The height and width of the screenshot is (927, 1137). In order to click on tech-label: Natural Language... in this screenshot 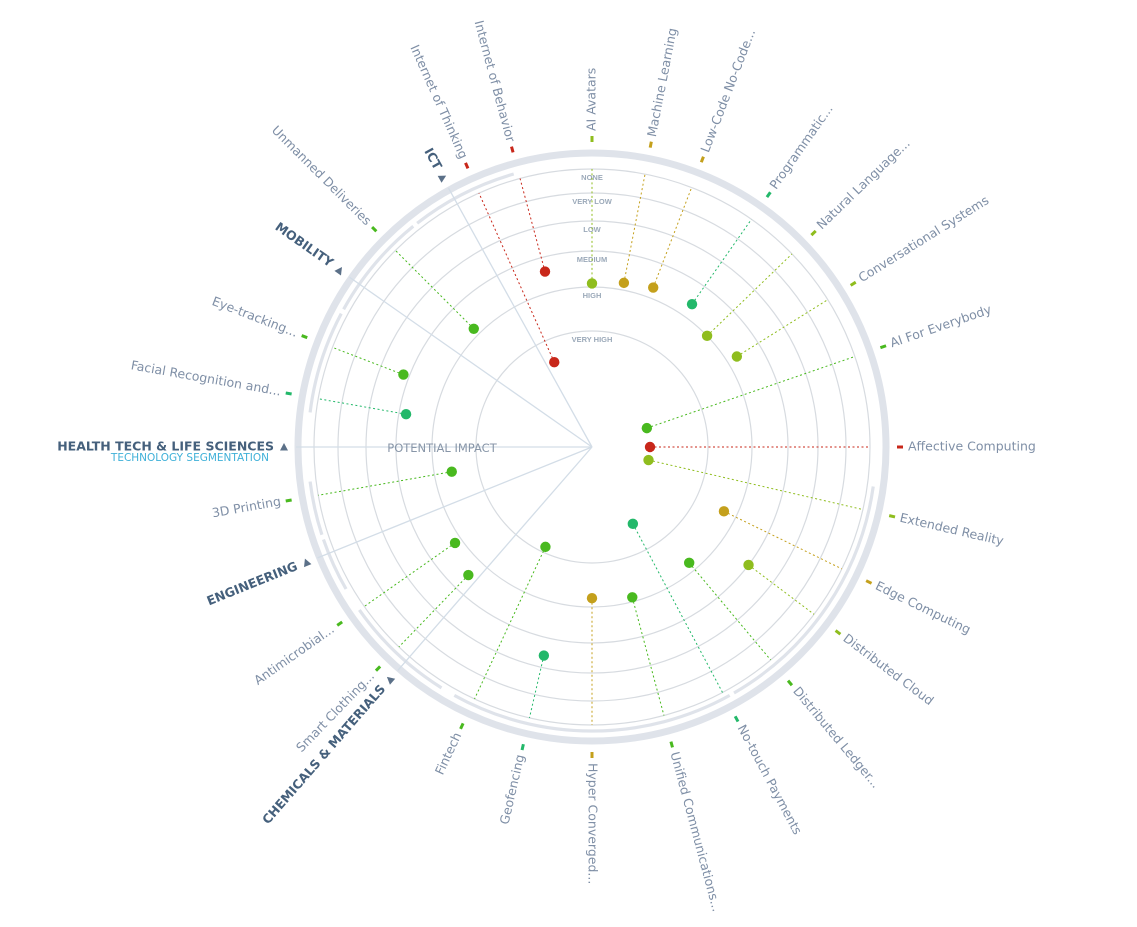, I will do `click(862, 183)`.